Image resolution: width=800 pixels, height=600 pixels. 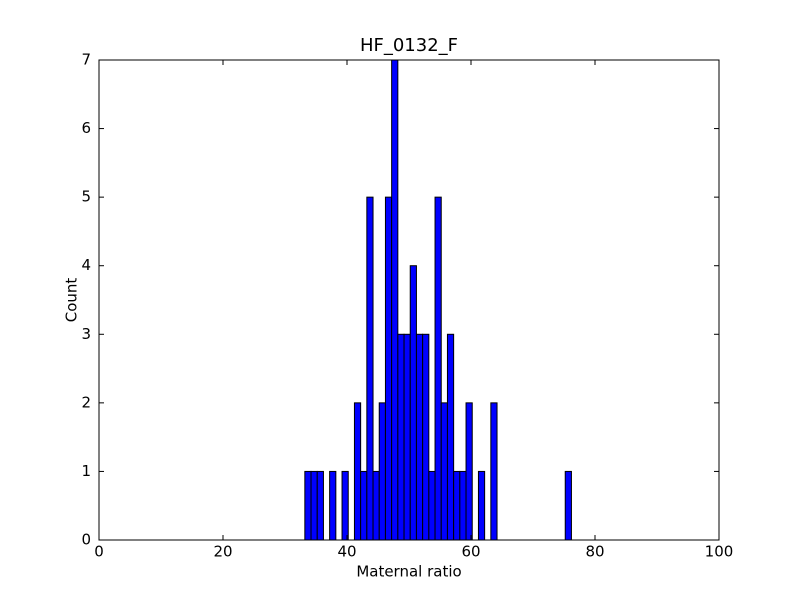 I want to click on x-tick-label: 40, so click(x=346, y=552).